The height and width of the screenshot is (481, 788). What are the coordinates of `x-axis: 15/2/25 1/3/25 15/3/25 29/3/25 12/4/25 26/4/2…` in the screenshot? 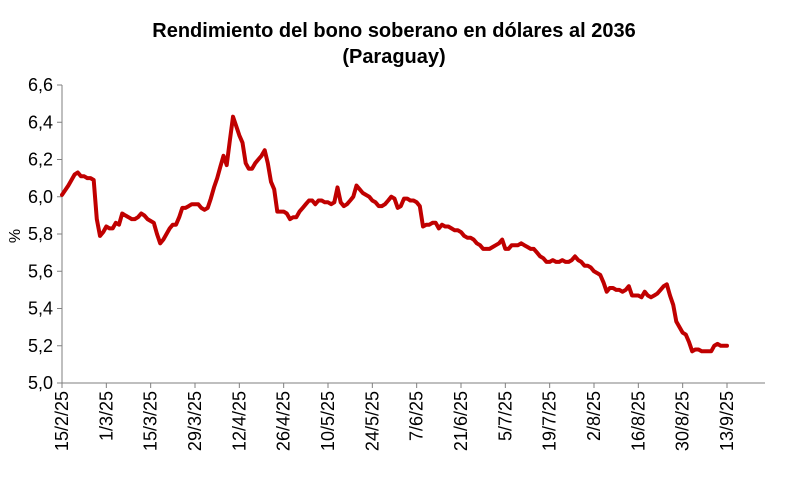 It's located at (408, 416).